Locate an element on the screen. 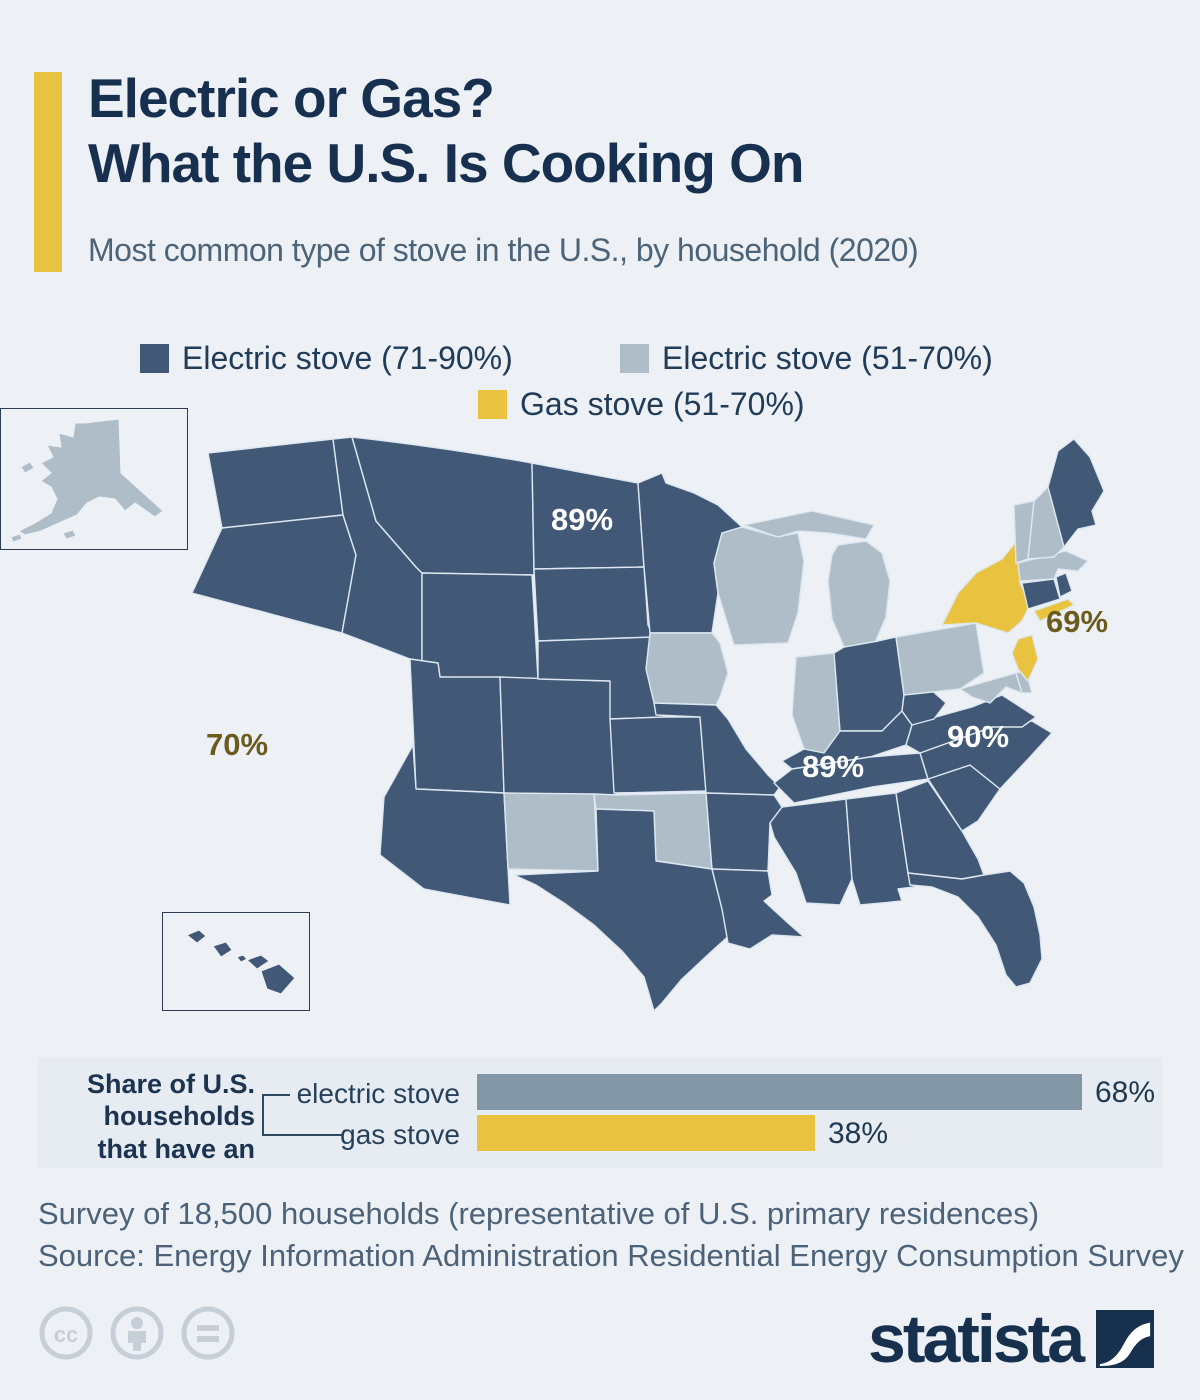  state-new-hampshire is located at coordinates (1046, 523).